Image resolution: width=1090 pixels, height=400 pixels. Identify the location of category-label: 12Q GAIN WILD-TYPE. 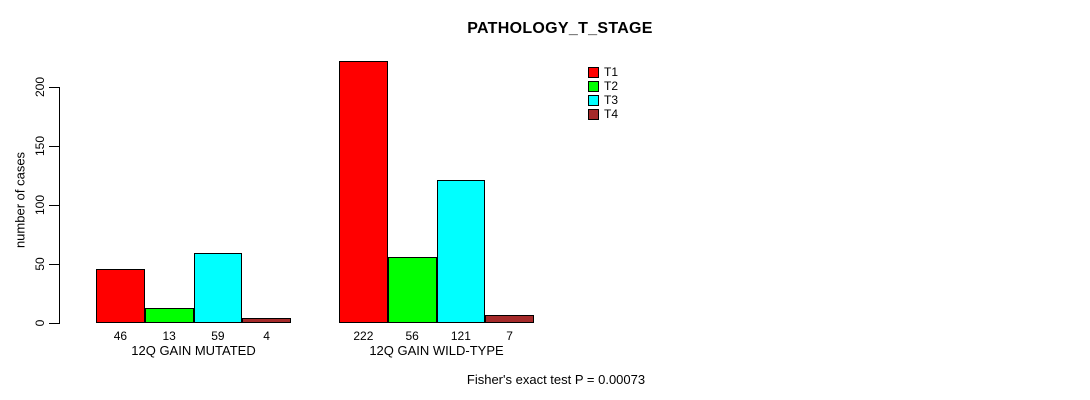
(436, 350).